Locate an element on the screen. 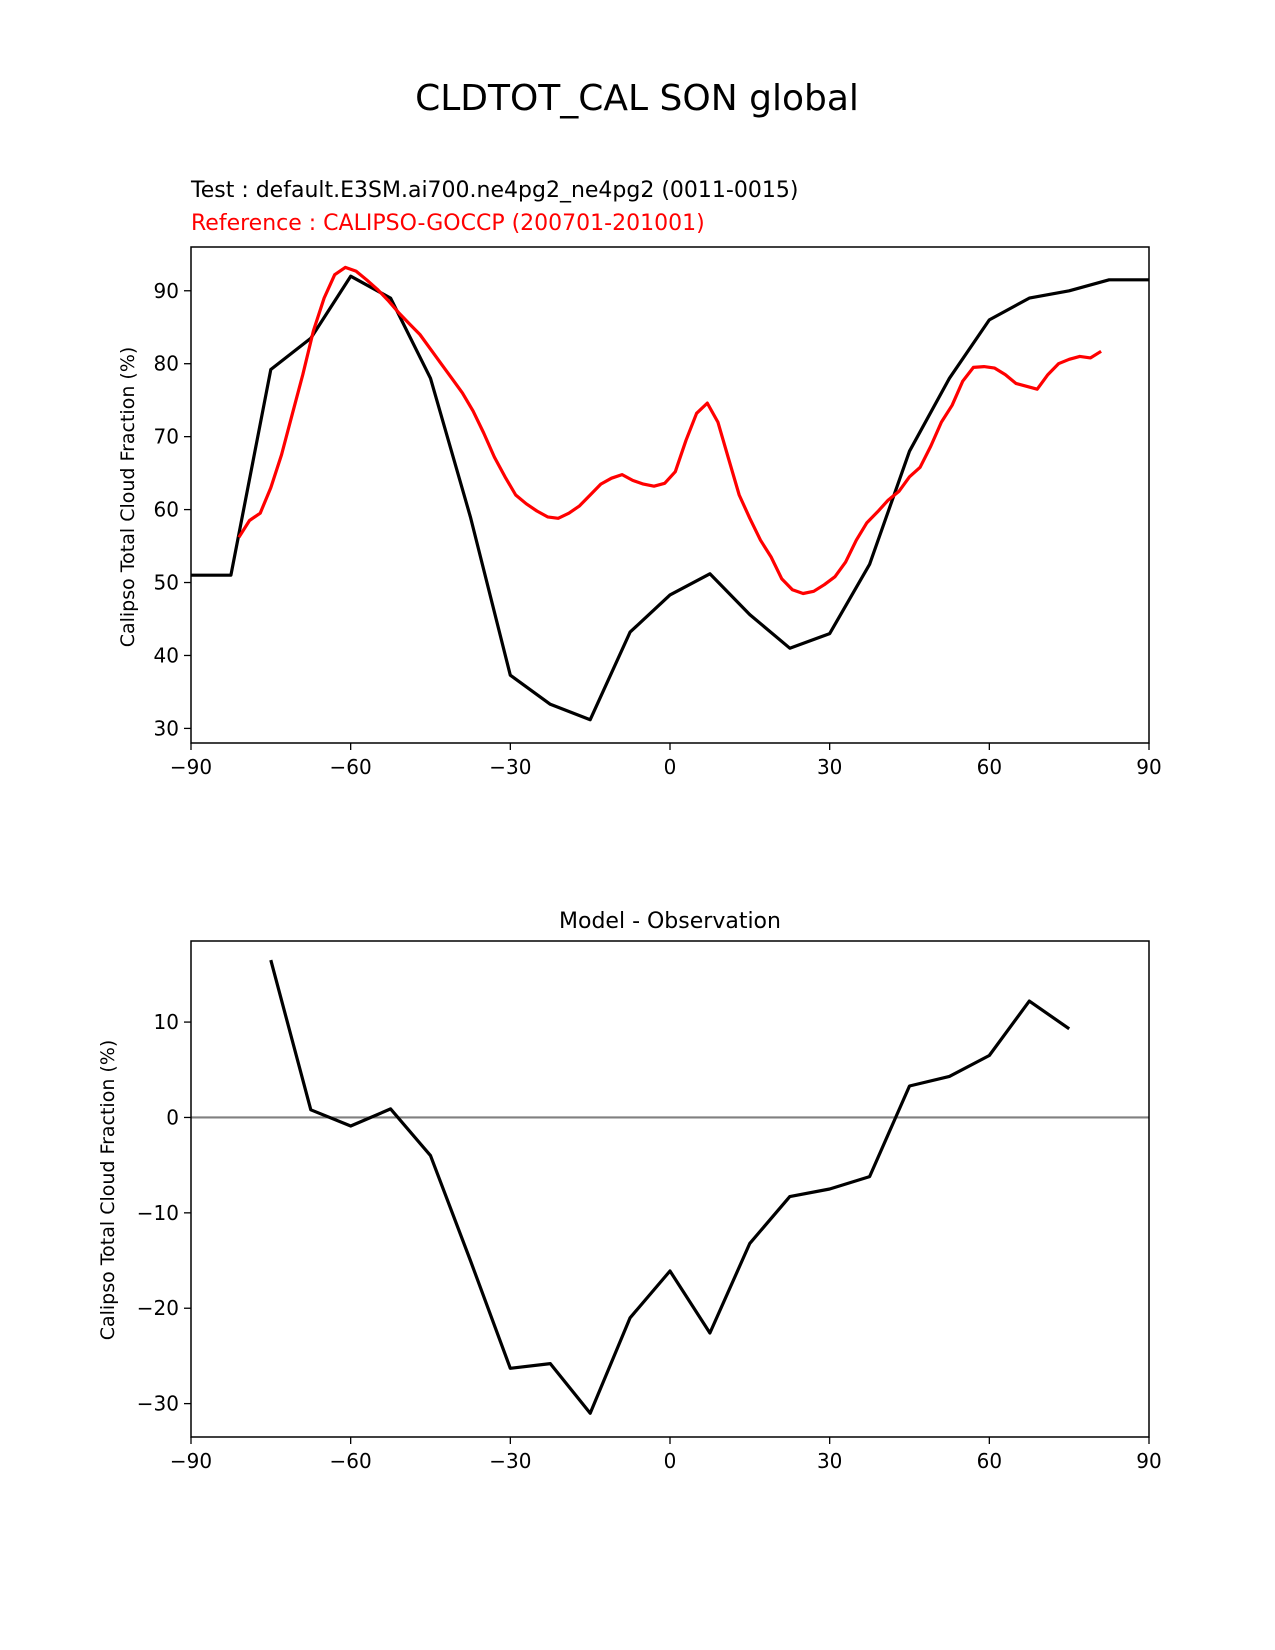 Image resolution: width=1275 pixels, height=1650 pixels. y-tick-label: 80 is located at coordinates (166, 364).